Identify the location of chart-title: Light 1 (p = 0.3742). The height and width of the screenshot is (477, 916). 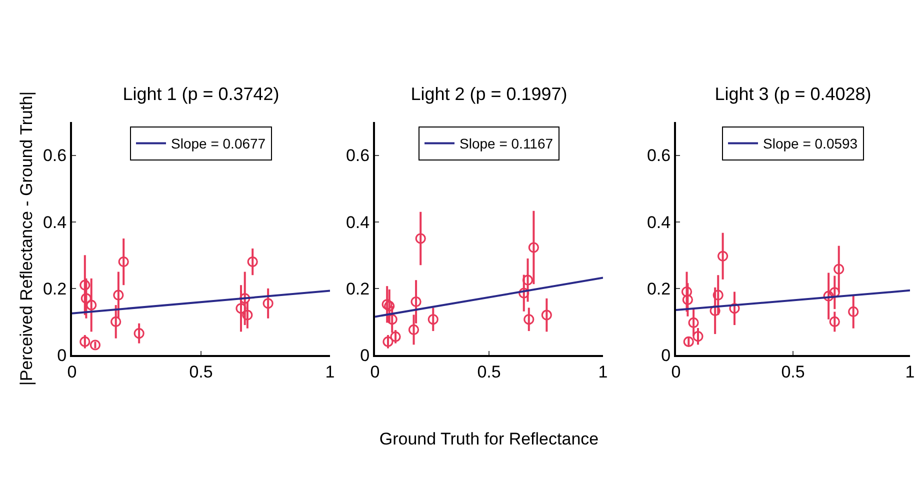
(201, 94).